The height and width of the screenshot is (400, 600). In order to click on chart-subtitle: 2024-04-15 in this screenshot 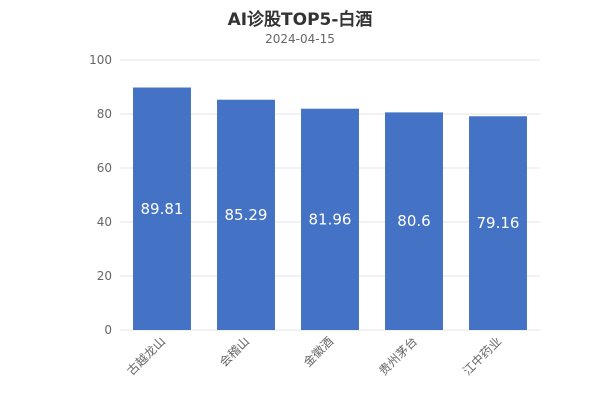, I will do `click(300, 39)`.